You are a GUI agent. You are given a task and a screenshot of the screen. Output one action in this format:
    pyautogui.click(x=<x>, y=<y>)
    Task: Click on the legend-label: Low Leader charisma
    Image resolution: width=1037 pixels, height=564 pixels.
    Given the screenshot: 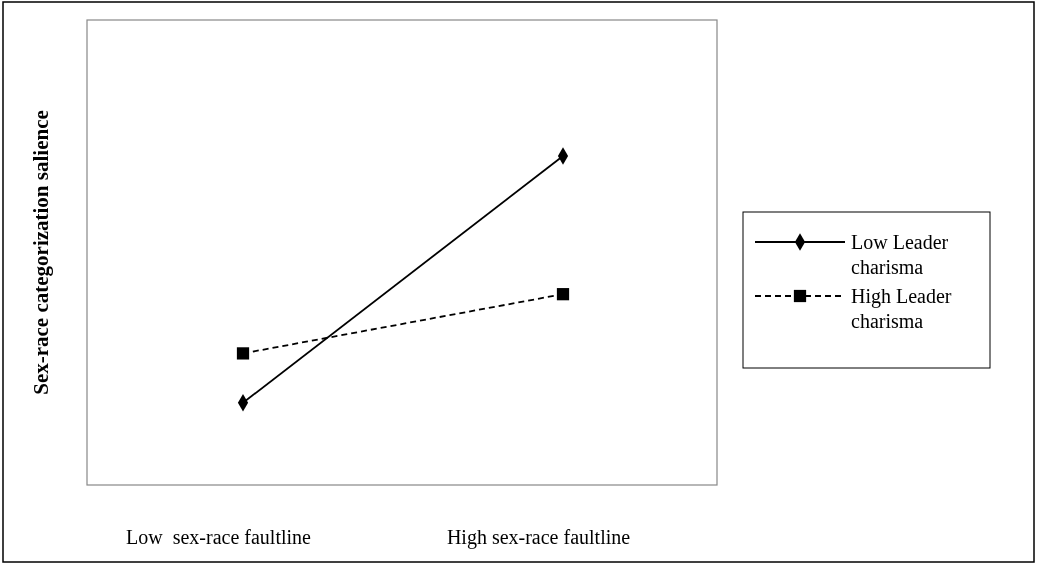 What is the action you would take?
    pyautogui.click(x=900, y=254)
    